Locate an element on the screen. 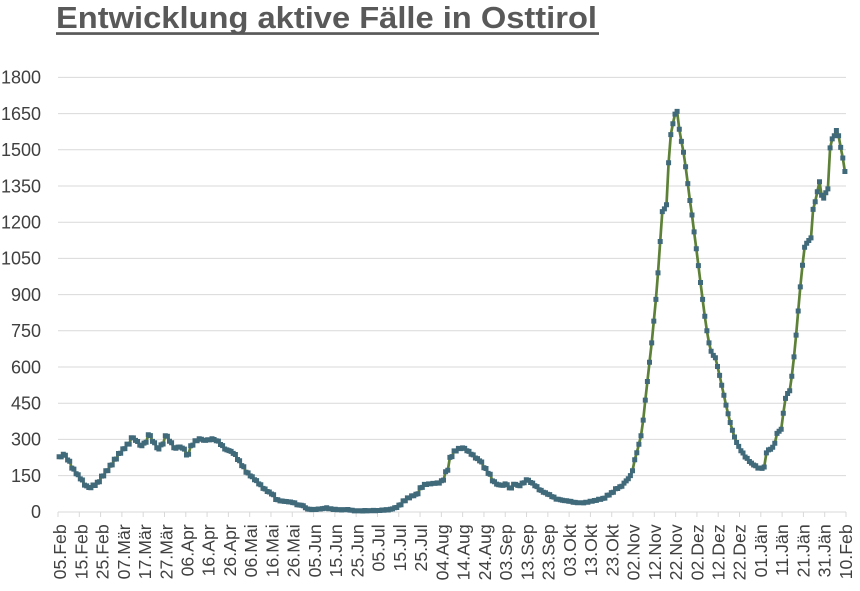 The width and height of the screenshot is (860, 591). svg-text: 16.Mai is located at coordinates (273, 550).